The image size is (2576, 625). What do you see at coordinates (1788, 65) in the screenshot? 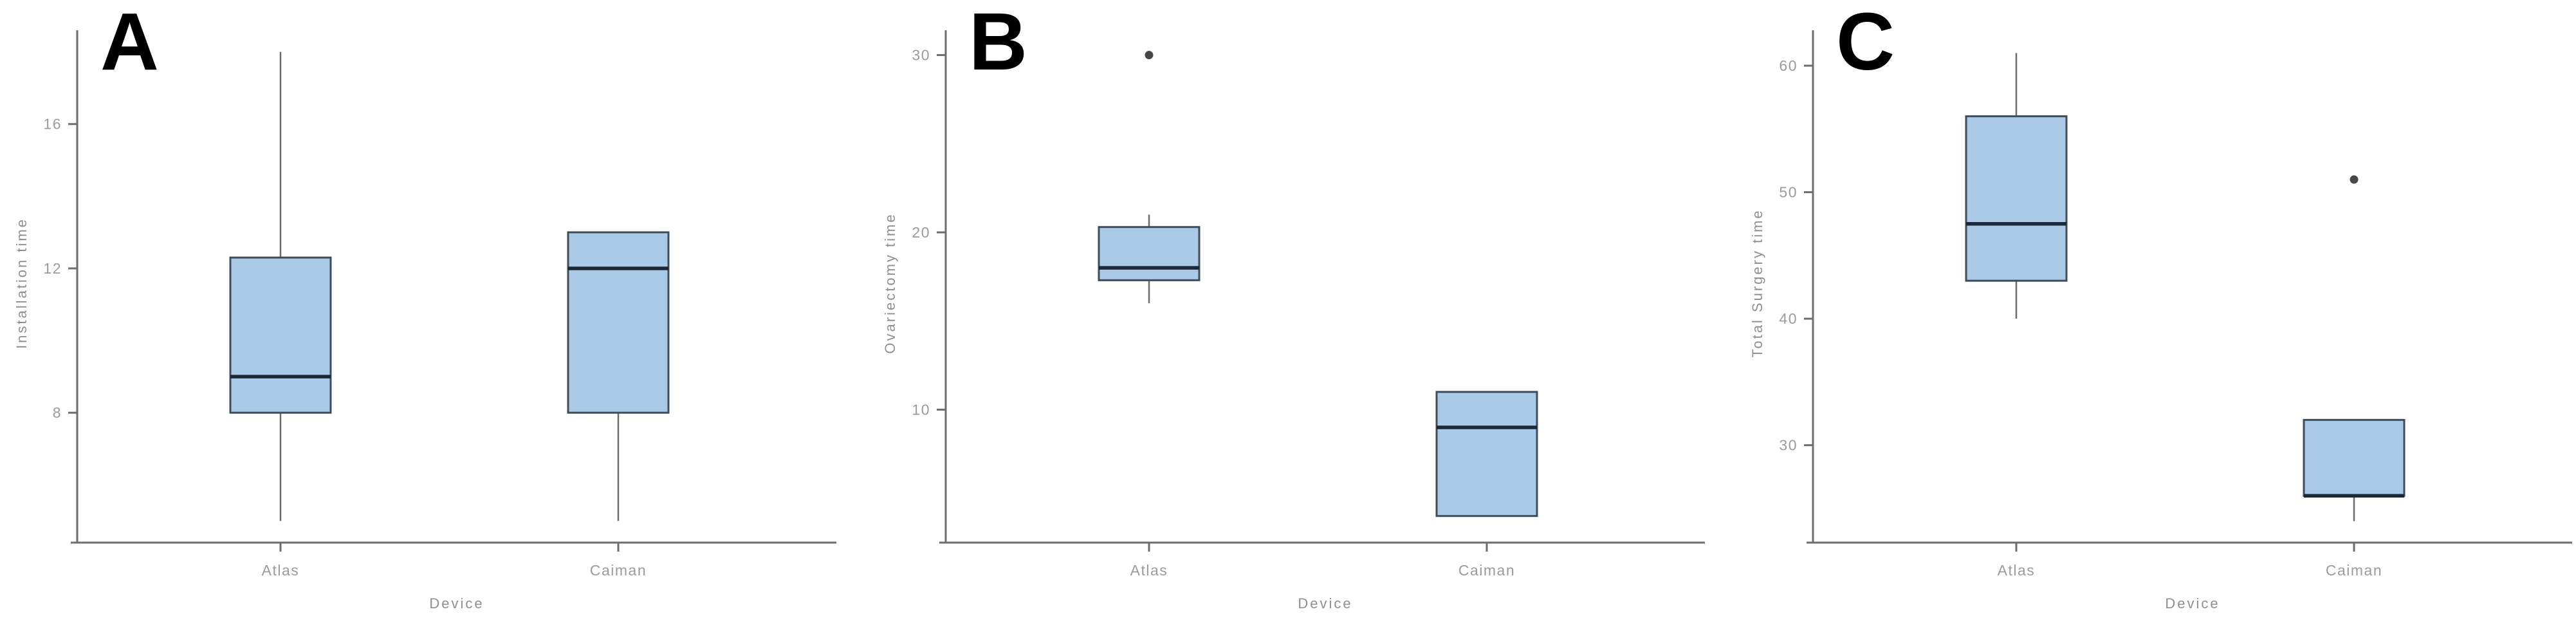
I see `y-tick-label: 60` at bounding box center [1788, 65].